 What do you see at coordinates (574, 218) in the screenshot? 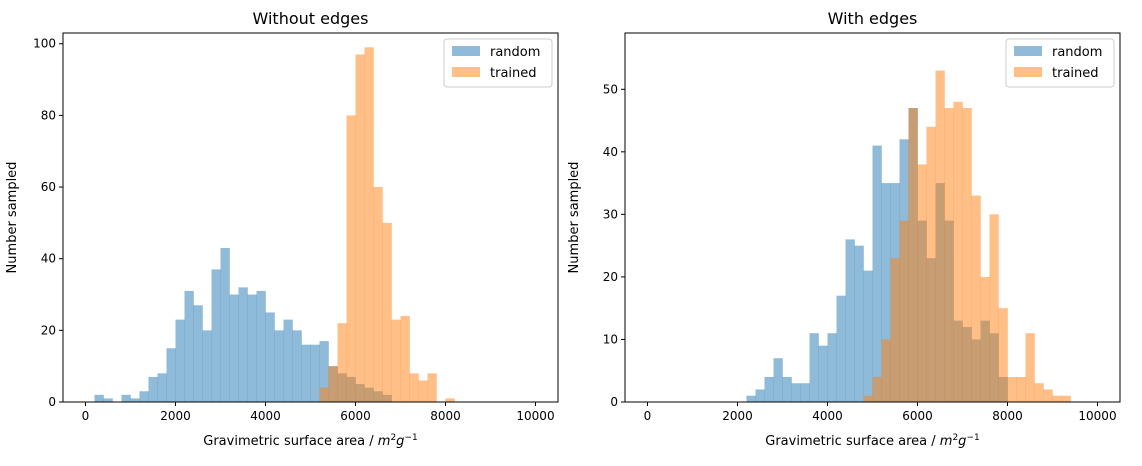
I see `y-axis-label: Number sampled` at bounding box center [574, 218].